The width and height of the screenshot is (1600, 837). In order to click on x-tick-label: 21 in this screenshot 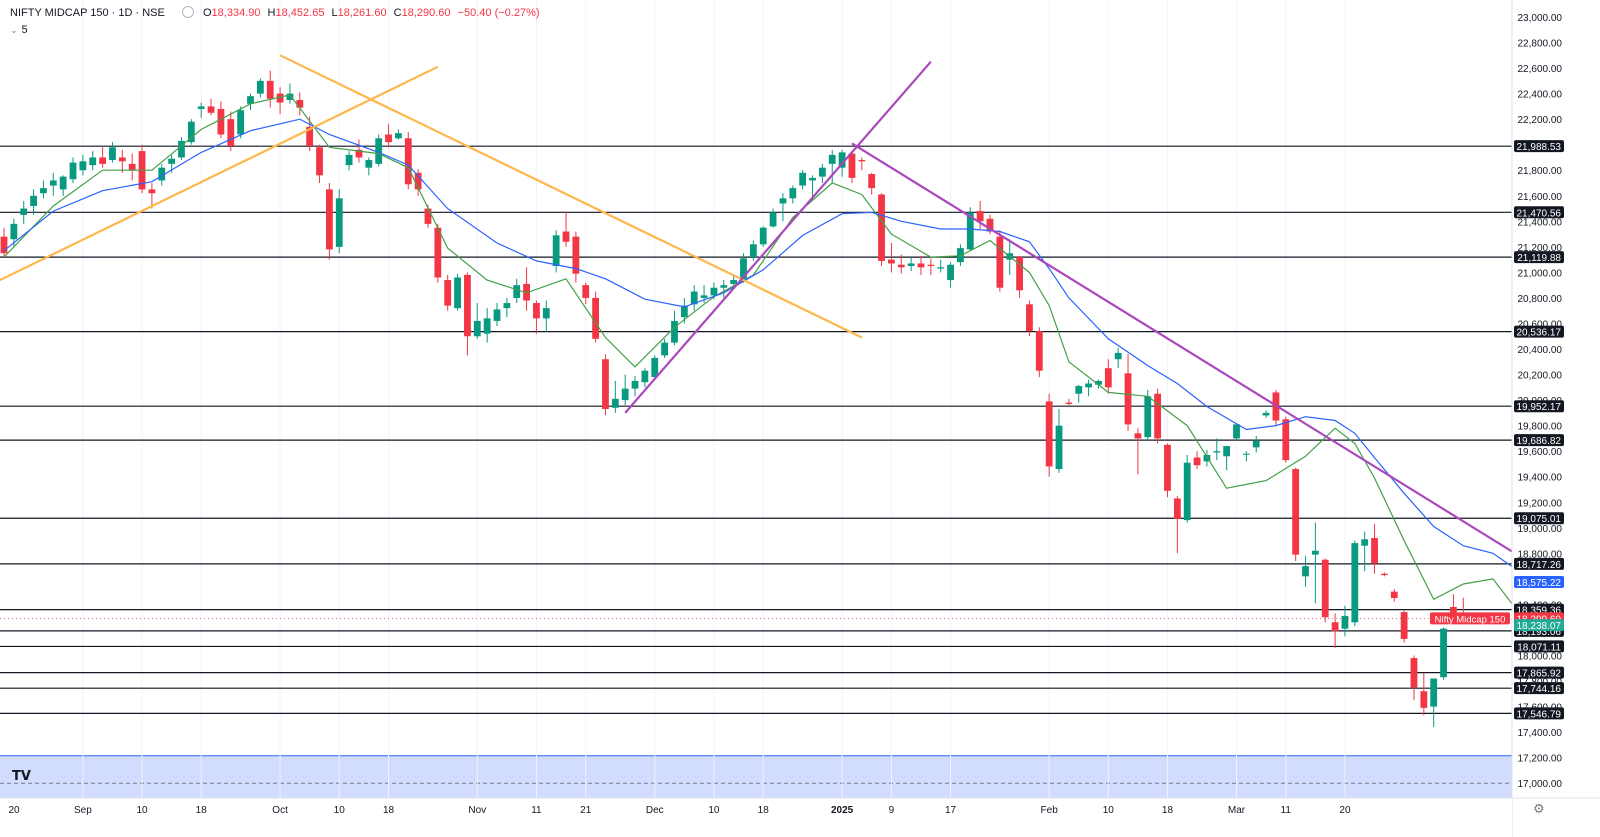, I will do `click(586, 810)`.